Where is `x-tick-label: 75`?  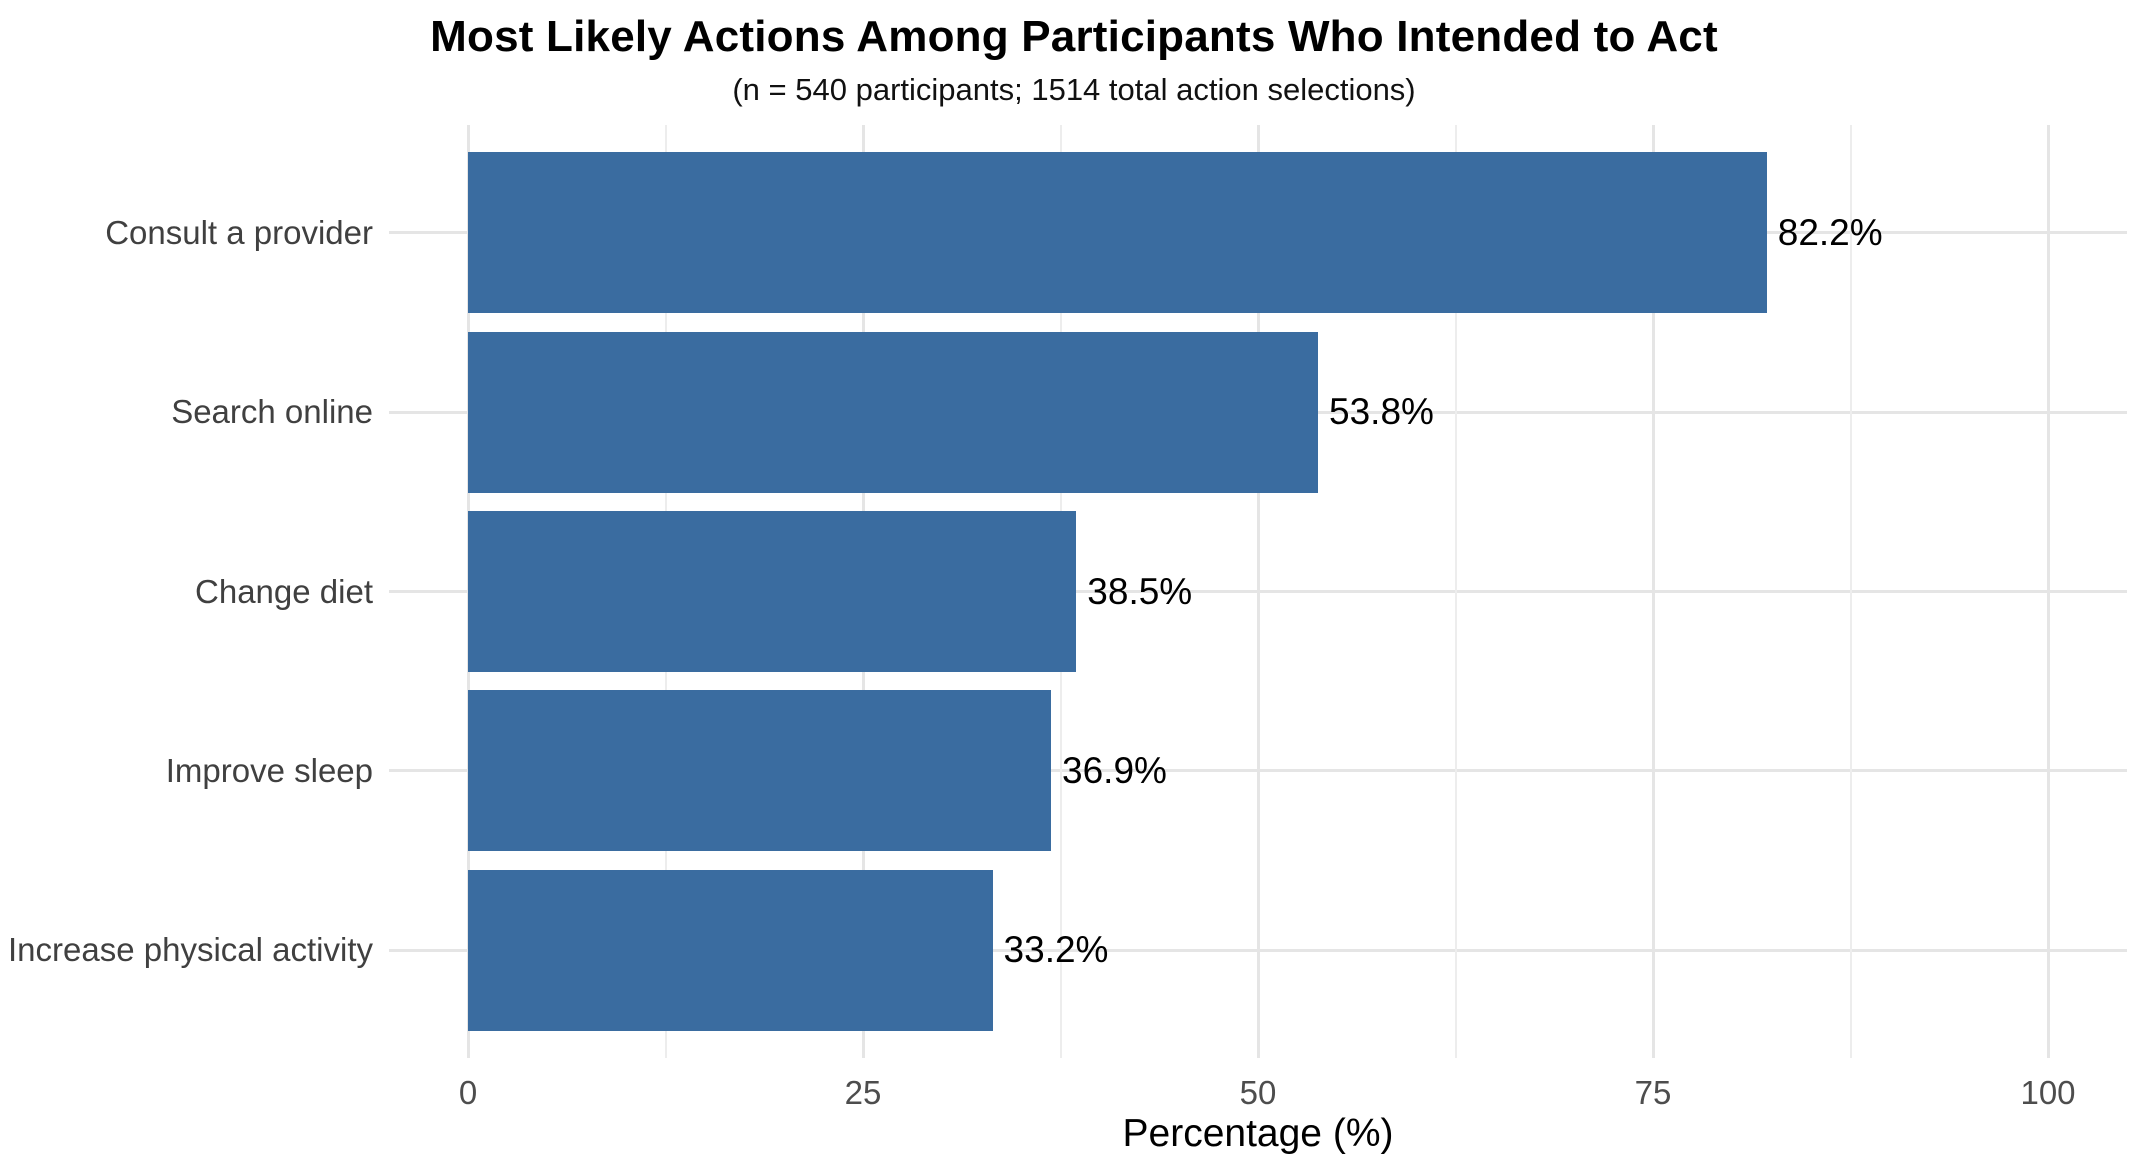
x-tick-label: 75 is located at coordinates (1653, 1092).